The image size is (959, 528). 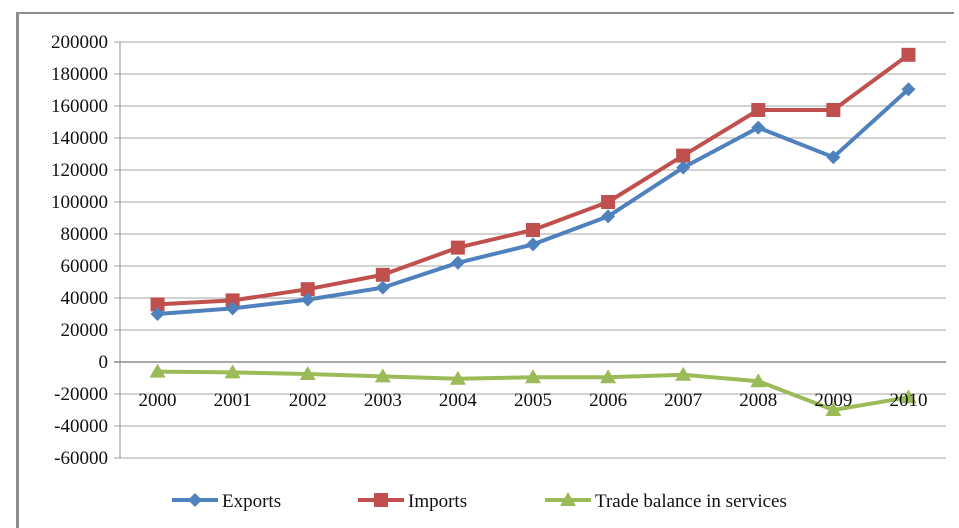 I want to click on x-tick-label: 2008, so click(x=758, y=400).